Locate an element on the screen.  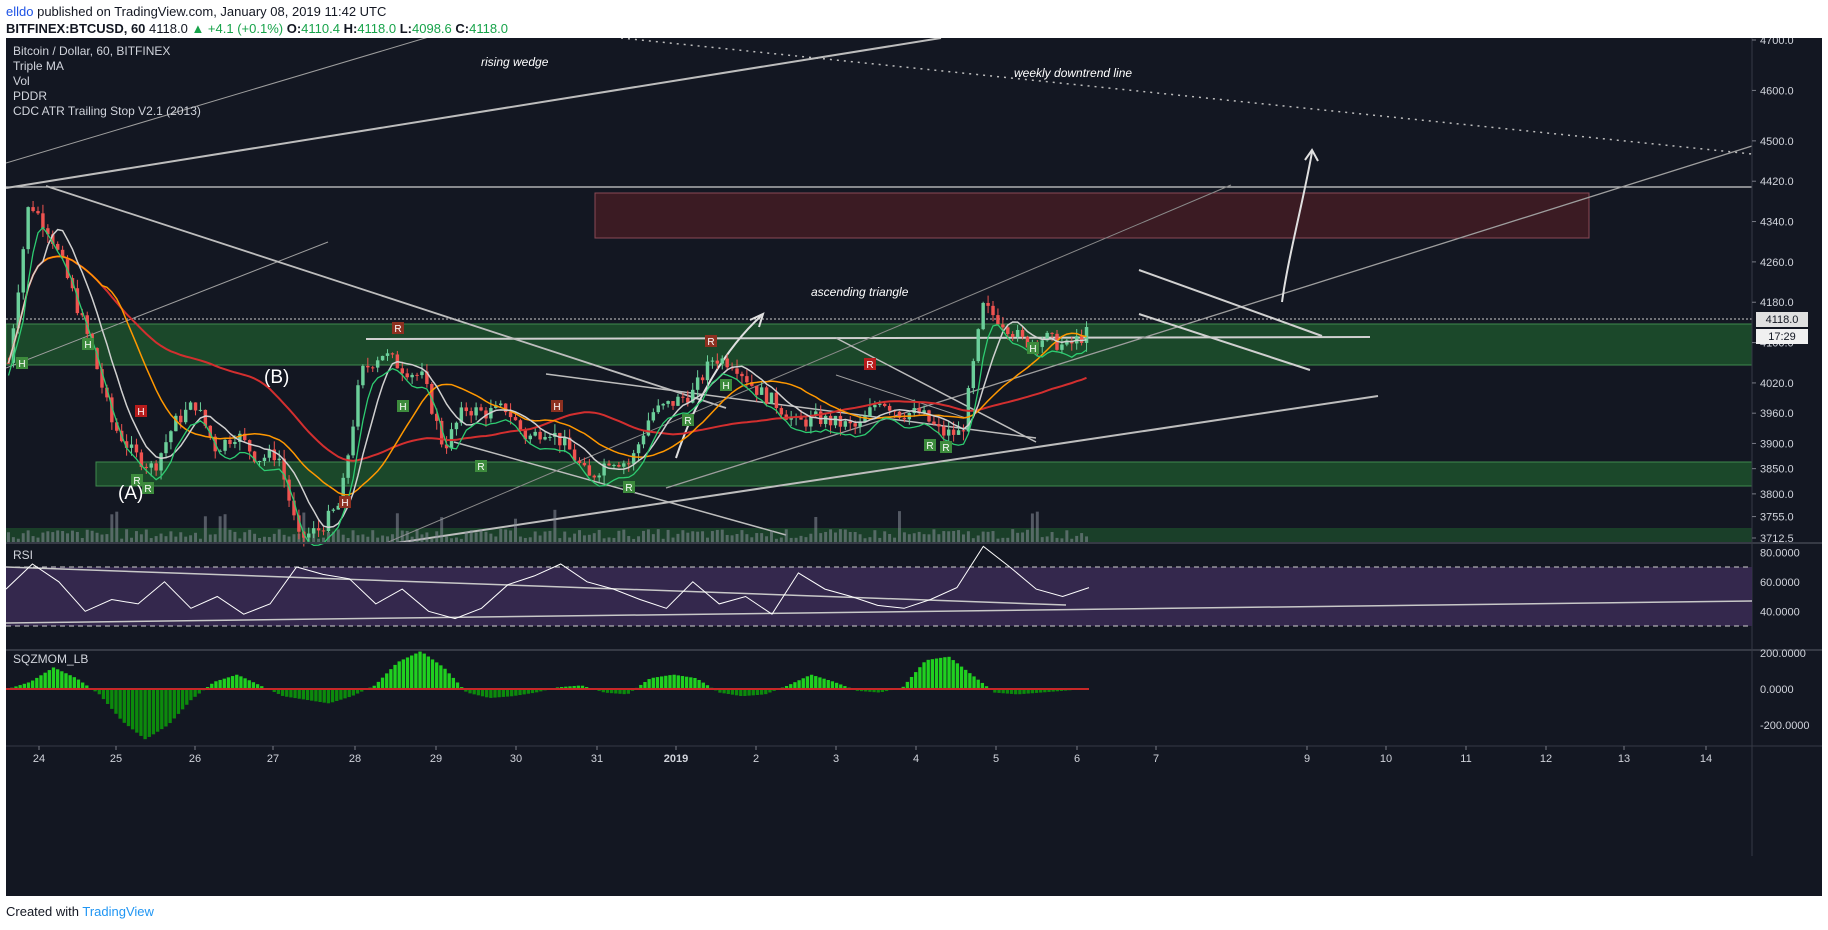
time-tick-label: 13 is located at coordinates (1624, 759).